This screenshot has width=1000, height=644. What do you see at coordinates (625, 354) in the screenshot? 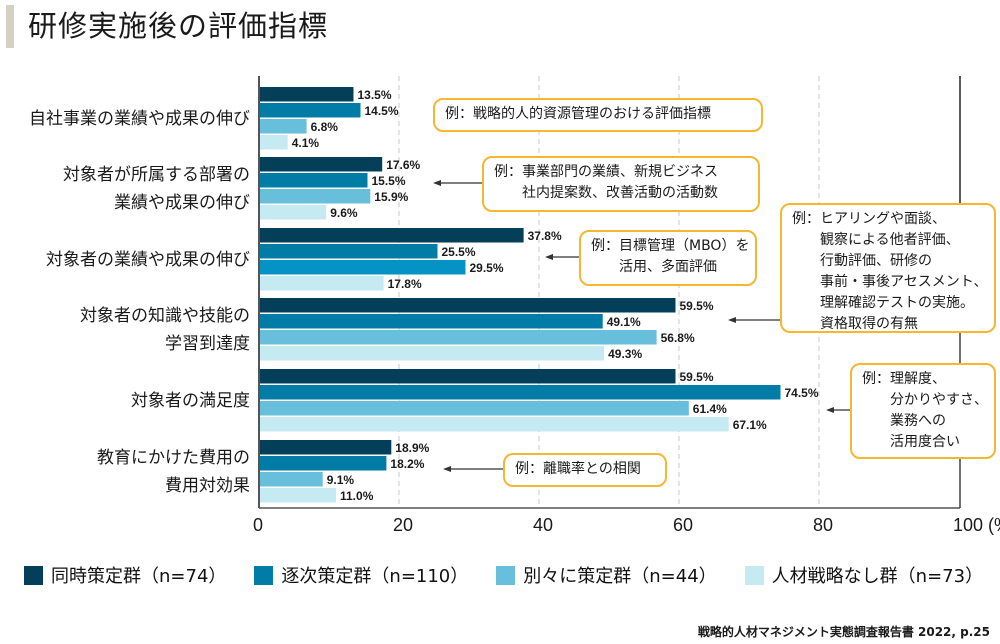
I see `value-label: 49.3%` at bounding box center [625, 354].